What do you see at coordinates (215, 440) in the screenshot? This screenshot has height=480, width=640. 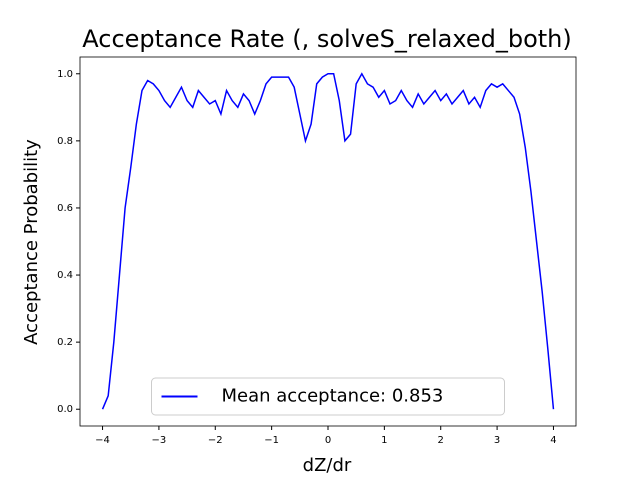 I see `x-tick-label: −2` at bounding box center [215, 440].